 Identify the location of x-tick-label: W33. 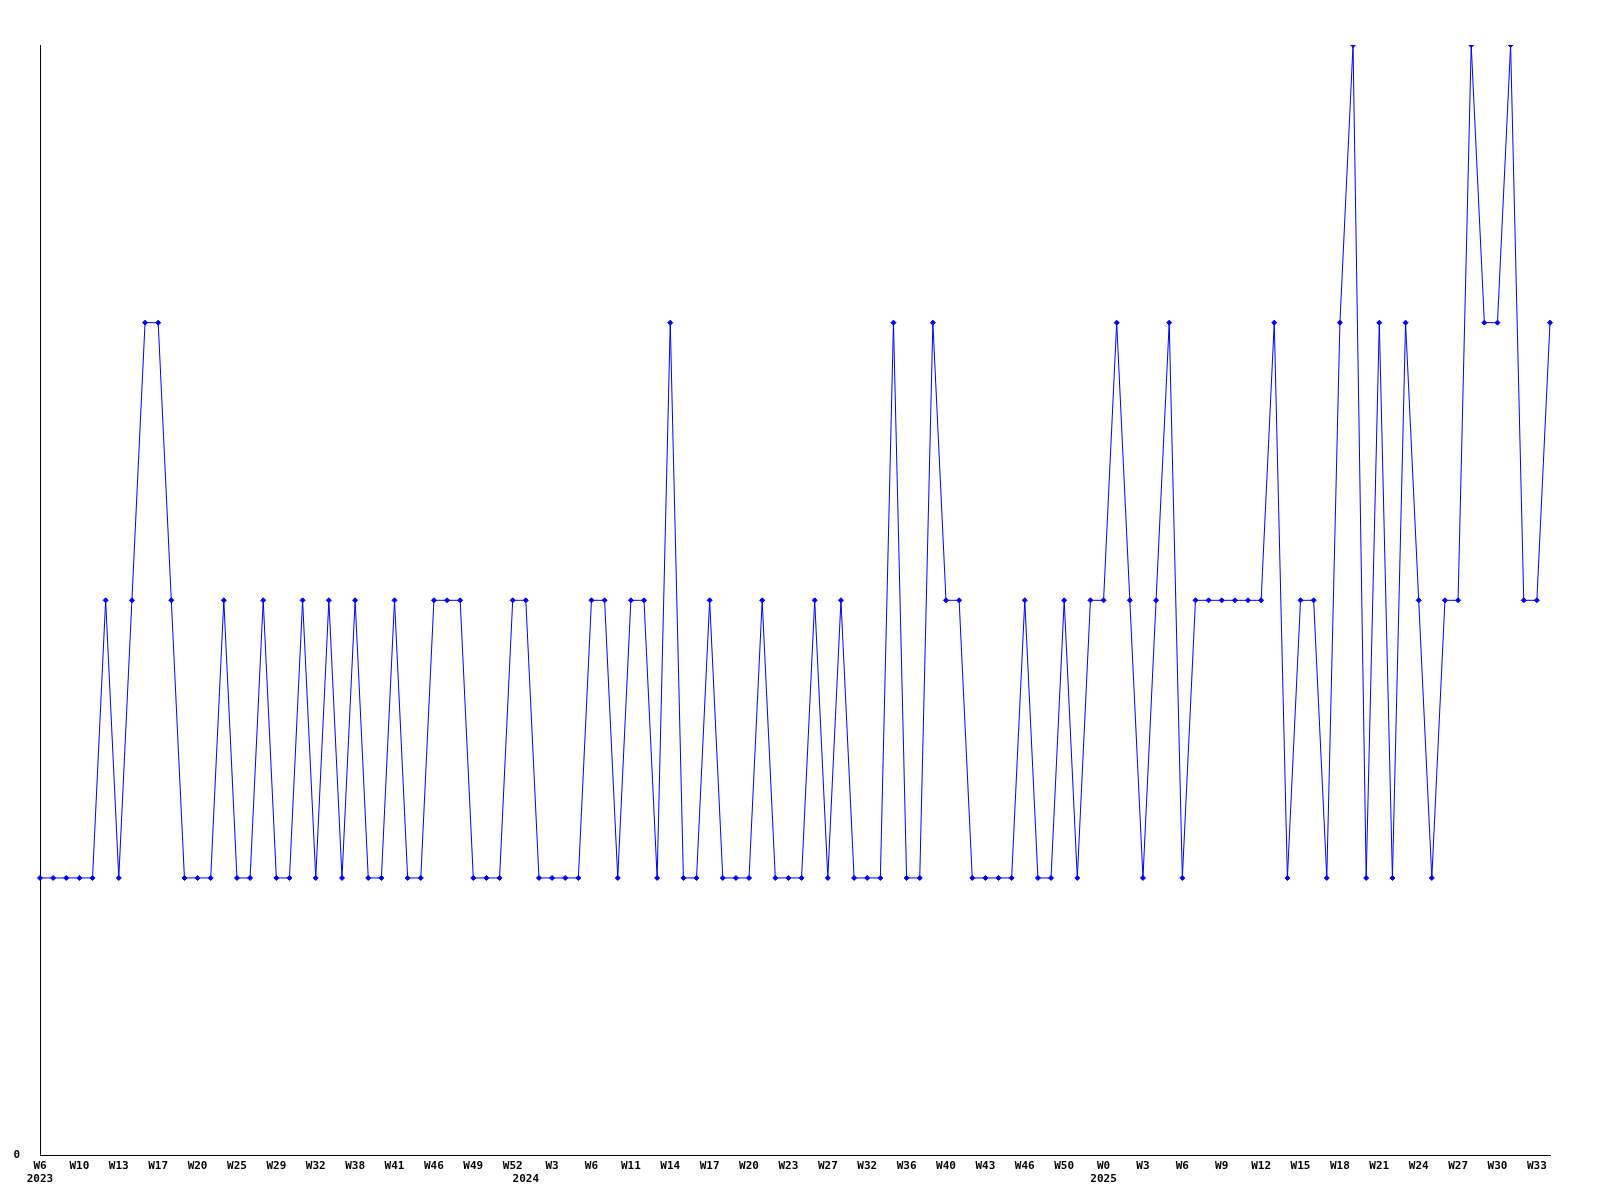
(1536, 1166).